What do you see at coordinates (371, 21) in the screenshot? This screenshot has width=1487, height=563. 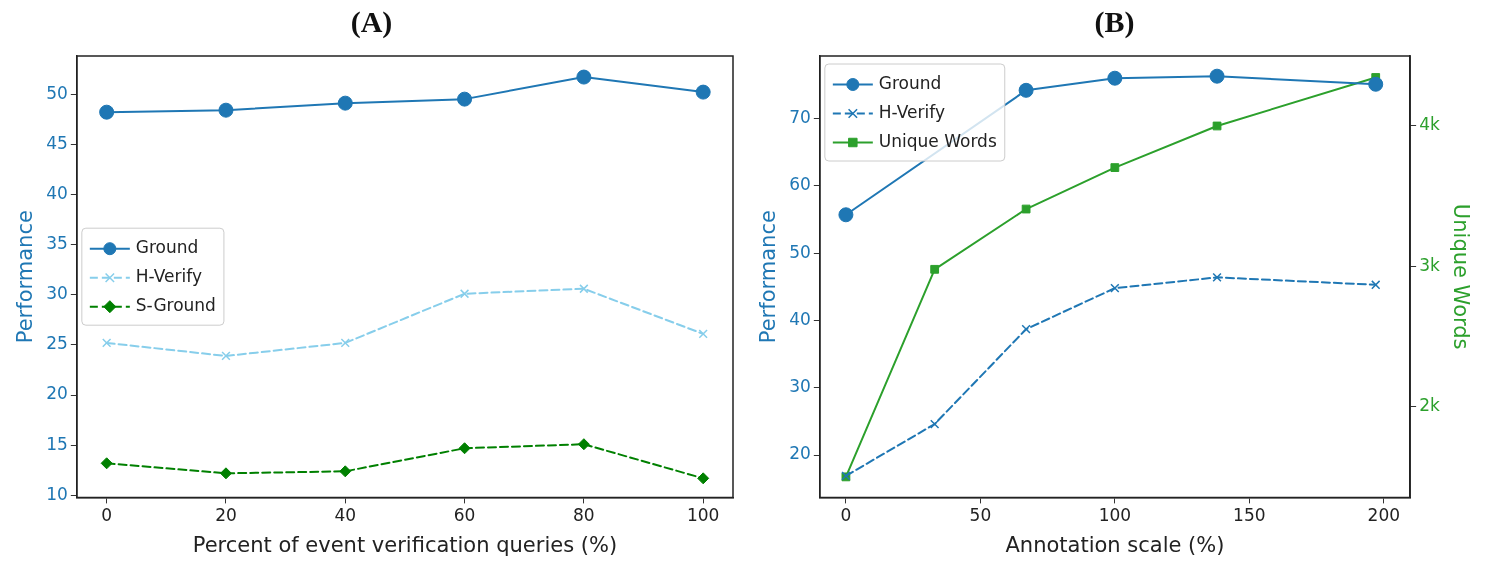 I see `chart-title: (A)` at bounding box center [371, 21].